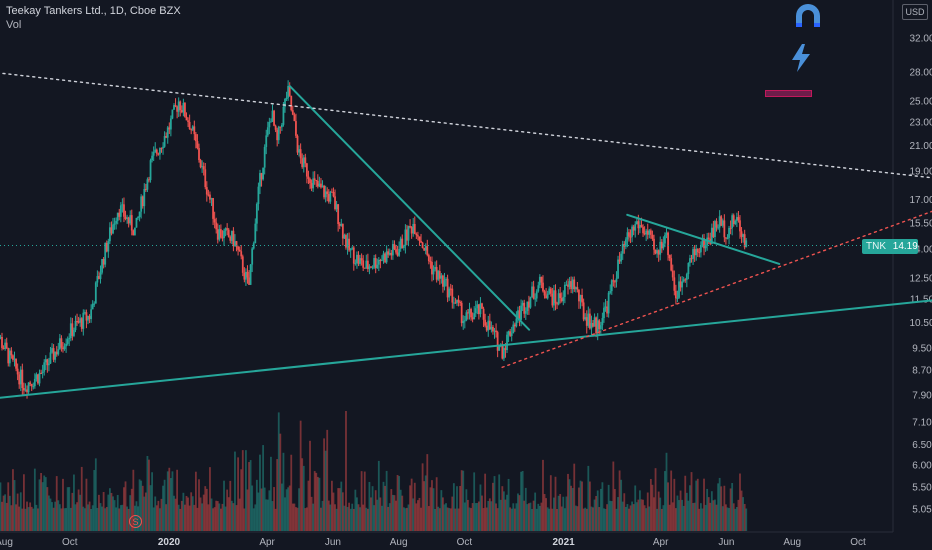  What do you see at coordinates (788, 93) in the screenshot?
I see `highlight-rectangle` at bounding box center [788, 93].